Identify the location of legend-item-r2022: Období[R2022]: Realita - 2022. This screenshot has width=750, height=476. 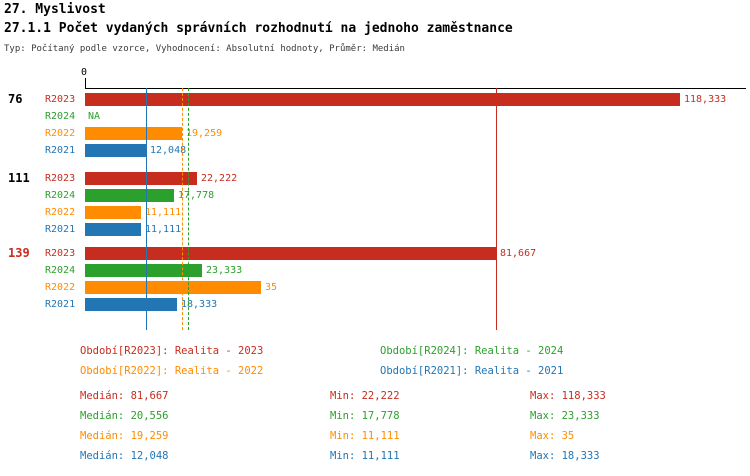
(172, 371).